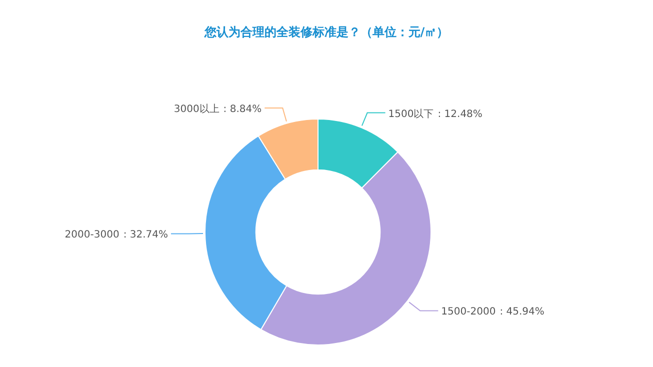 The width and height of the screenshot is (653, 367). What do you see at coordinates (522, 312) in the screenshot?
I see `data-label: : 45.94%` at bounding box center [522, 312].